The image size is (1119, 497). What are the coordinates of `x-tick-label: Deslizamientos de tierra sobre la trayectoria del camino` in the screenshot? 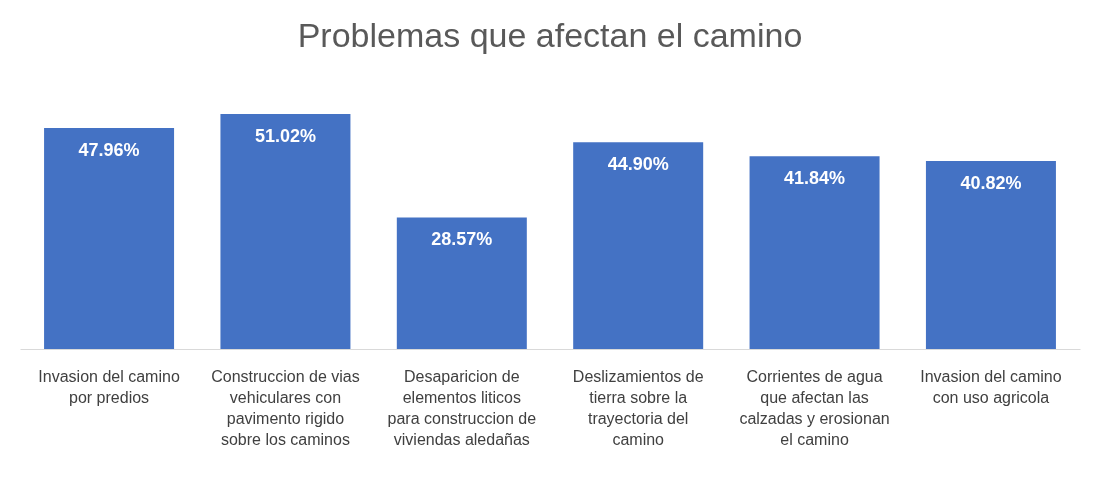 It's located at (638, 408).